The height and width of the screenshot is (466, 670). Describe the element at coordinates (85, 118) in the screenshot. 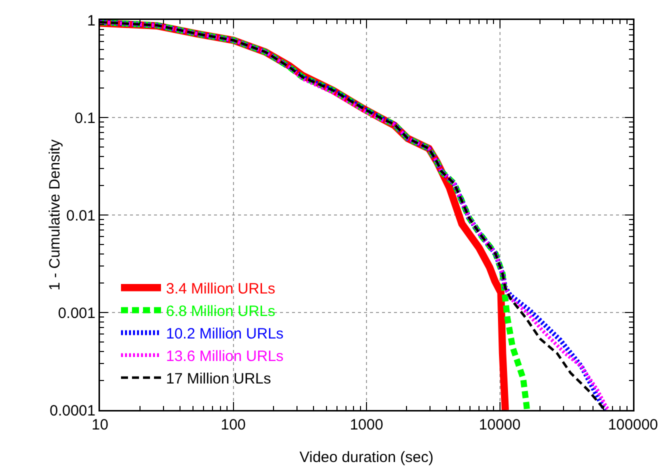

I see `y-tick-label: 0.1` at that location.